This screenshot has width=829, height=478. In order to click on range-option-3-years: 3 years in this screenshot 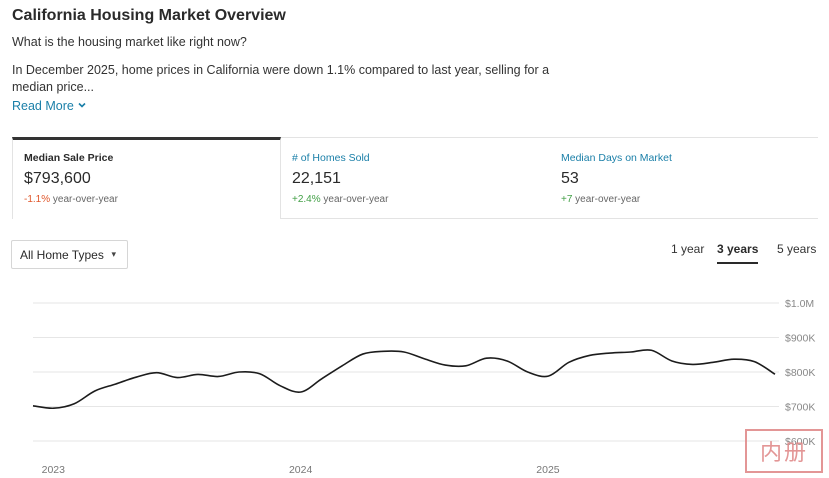, I will do `click(738, 253)`.